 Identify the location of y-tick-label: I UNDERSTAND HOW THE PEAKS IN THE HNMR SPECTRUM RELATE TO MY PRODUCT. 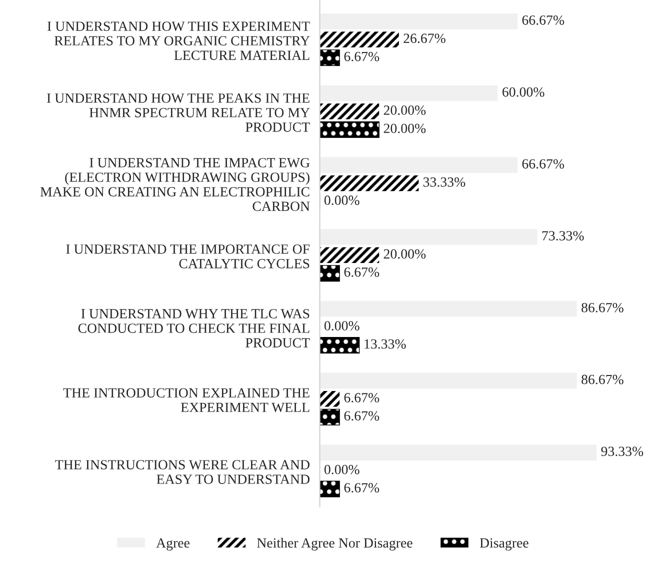
(178, 112).